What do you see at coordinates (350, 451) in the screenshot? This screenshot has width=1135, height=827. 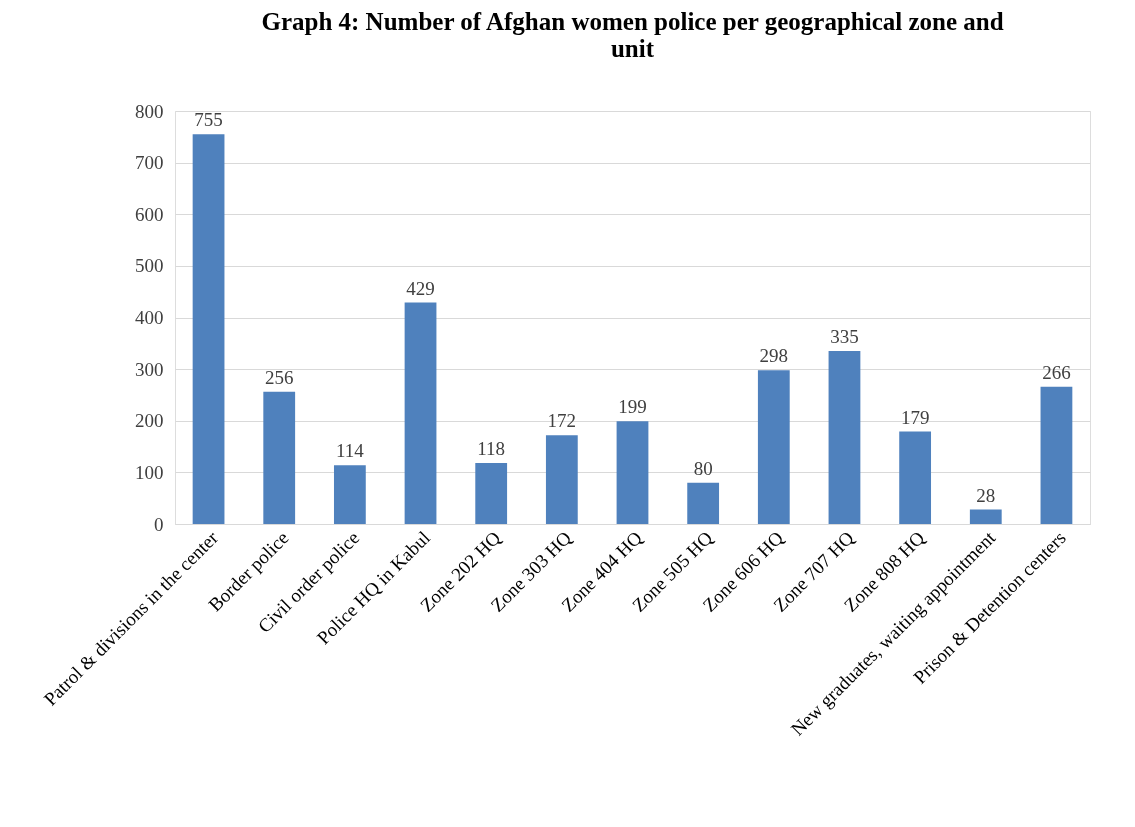 I see `data-label: 114` at bounding box center [350, 451].